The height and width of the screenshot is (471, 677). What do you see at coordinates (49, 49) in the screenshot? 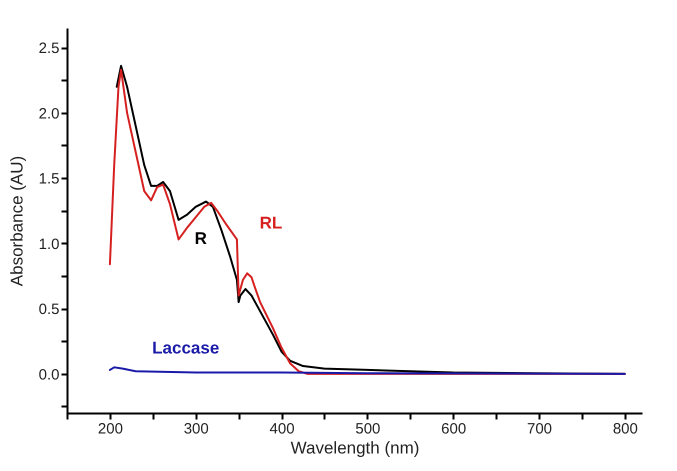
I see `y-tick-label: 2.5` at bounding box center [49, 49].